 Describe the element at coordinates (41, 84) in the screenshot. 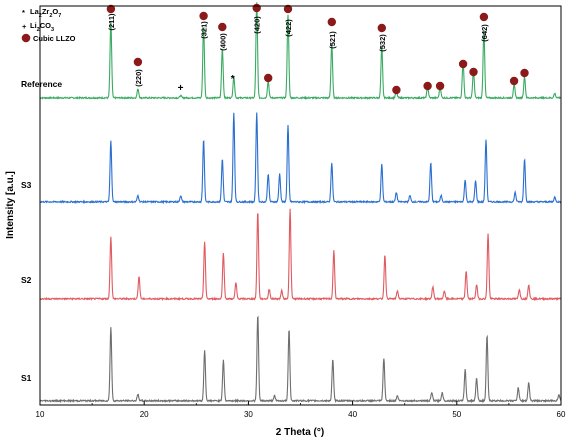

I see `series-label-reference: Reference` at that location.